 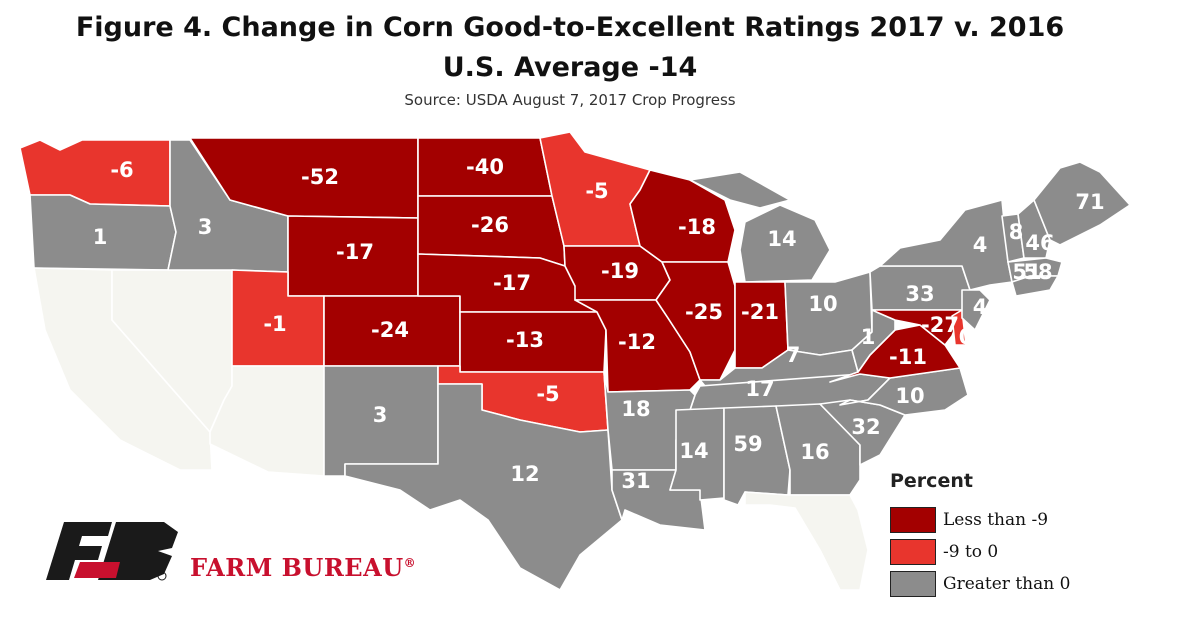 I want to click on state-value-NJ: 4, so click(x=980, y=307).